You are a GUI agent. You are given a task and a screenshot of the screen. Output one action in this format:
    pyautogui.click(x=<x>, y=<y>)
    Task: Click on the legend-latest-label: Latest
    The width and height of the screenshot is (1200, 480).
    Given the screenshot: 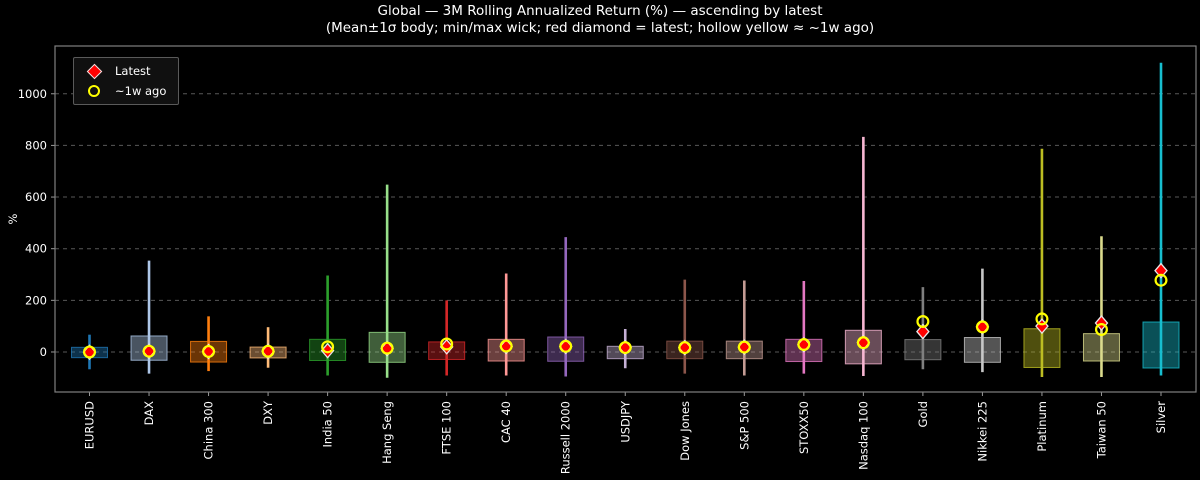 What is the action you would take?
    pyautogui.click(x=133, y=71)
    